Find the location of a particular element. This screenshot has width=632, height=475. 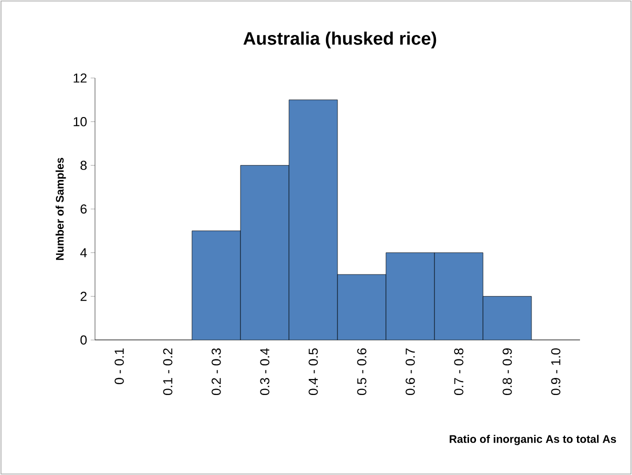

y-axis-title: Number of Samples is located at coordinates (61, 209).